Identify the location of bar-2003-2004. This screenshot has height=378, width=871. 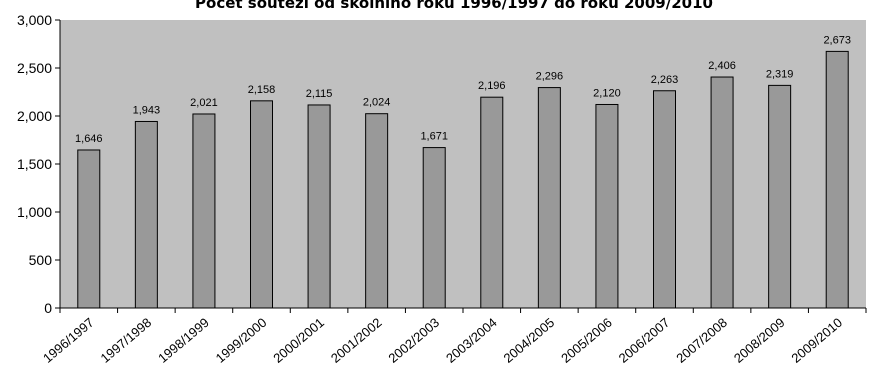
(492, 202).